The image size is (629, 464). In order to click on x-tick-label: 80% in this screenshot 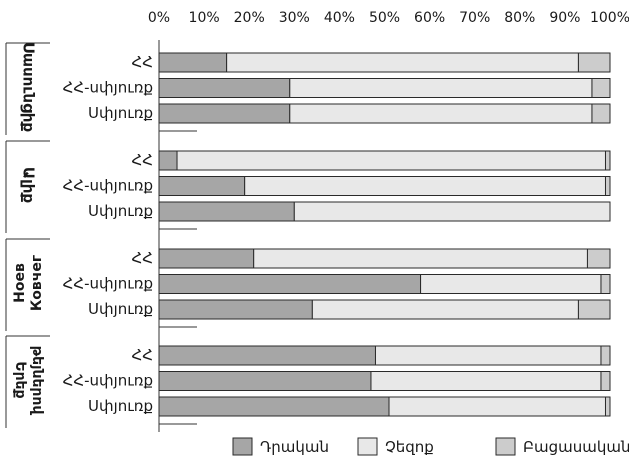, I will do `click(519, 18)`.